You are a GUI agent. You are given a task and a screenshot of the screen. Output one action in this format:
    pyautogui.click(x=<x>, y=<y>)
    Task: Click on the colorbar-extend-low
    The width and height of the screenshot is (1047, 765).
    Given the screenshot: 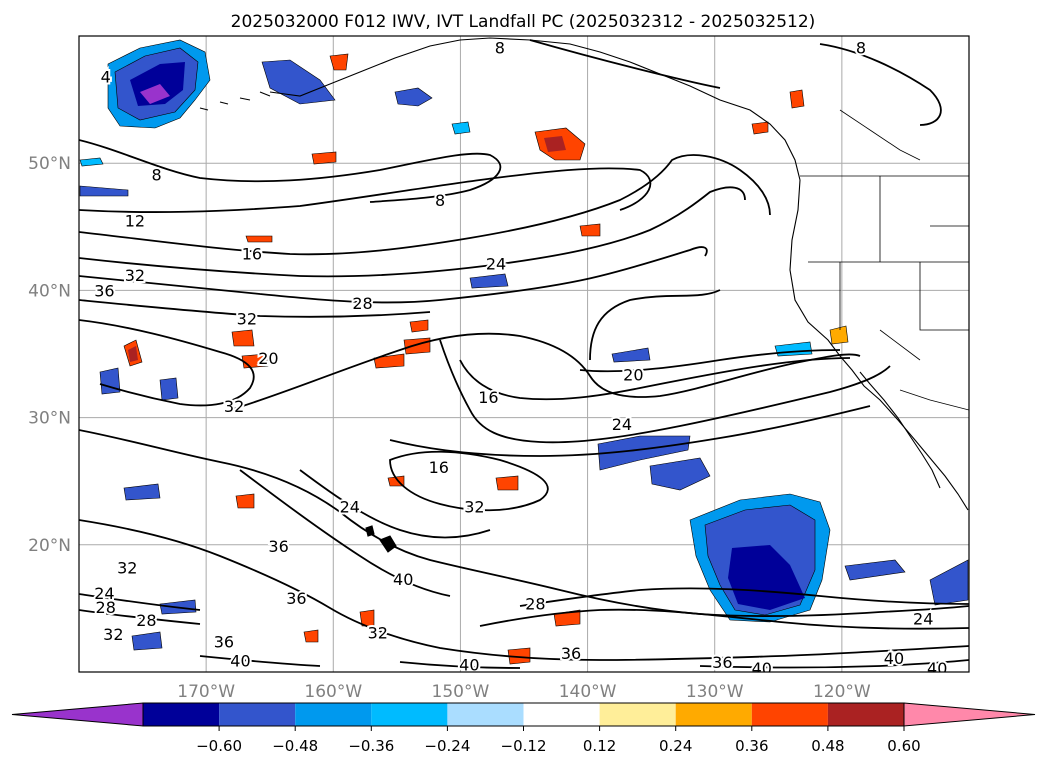 What is the action you would take?
    pyautogui.click(x=77, y=714)
    